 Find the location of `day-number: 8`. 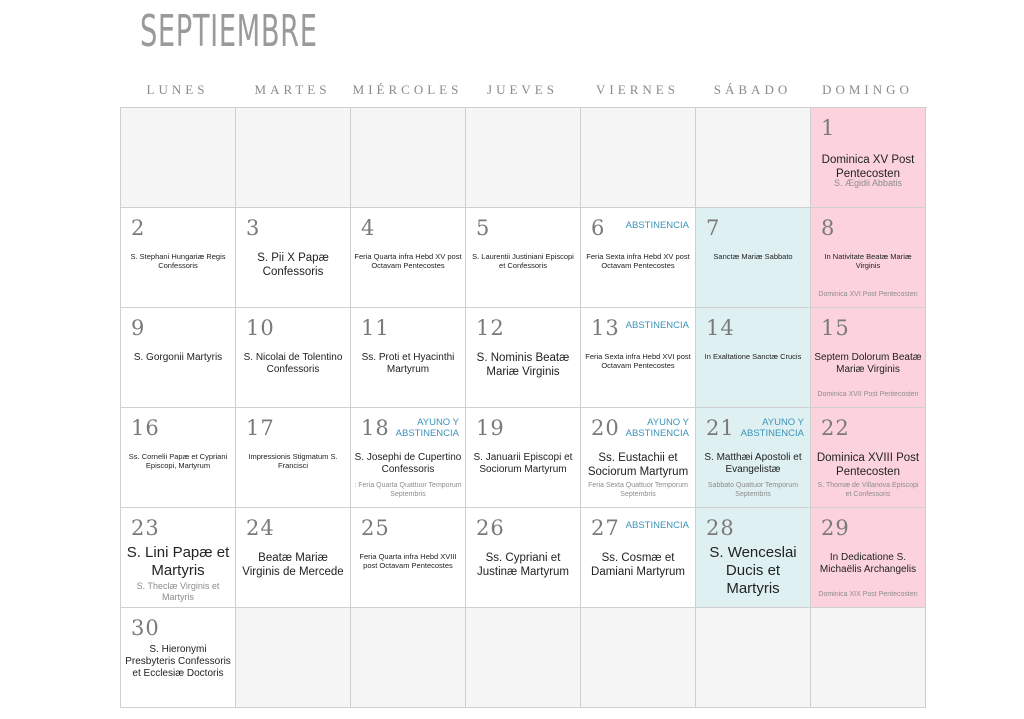

day-number: 8 is located at coordinates (828, 228).